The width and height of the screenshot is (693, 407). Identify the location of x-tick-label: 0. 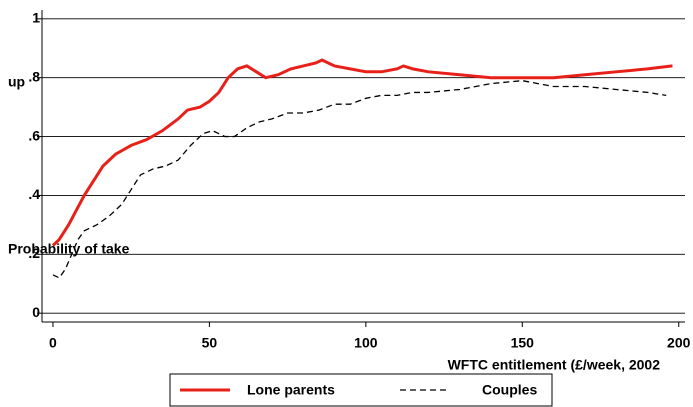
(53, 343).